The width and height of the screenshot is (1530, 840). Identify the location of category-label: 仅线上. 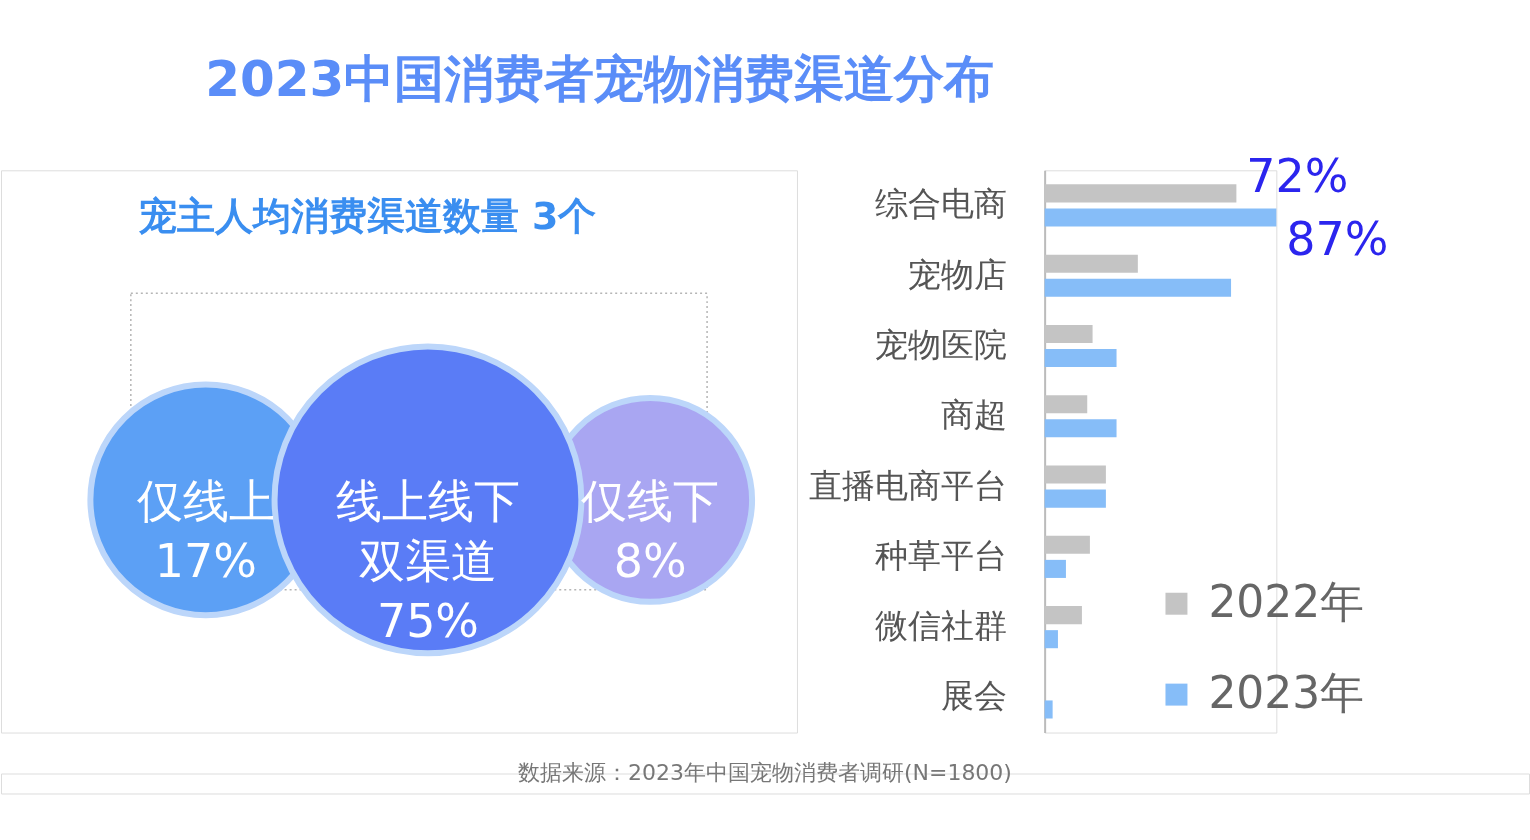
(205, 500).